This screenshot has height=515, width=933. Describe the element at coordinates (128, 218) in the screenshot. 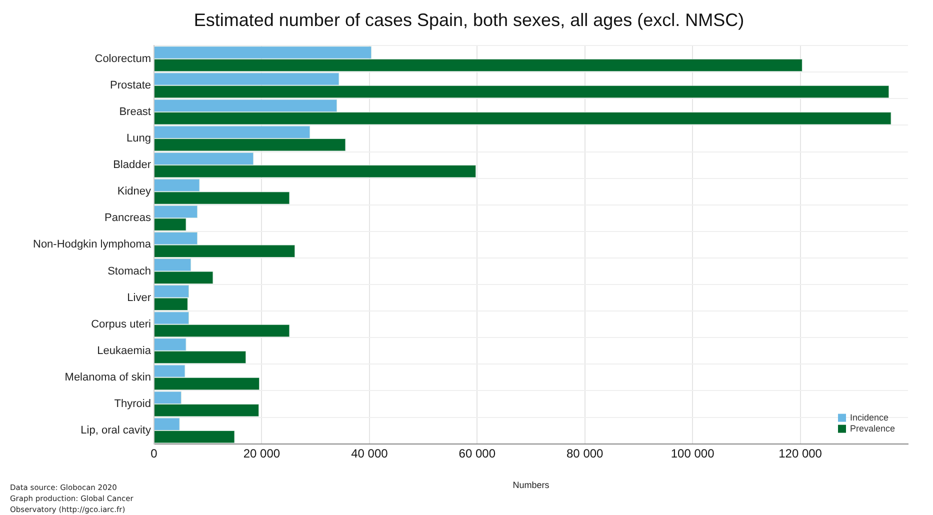

I see `y-tick-label: Pancreas` at that location.